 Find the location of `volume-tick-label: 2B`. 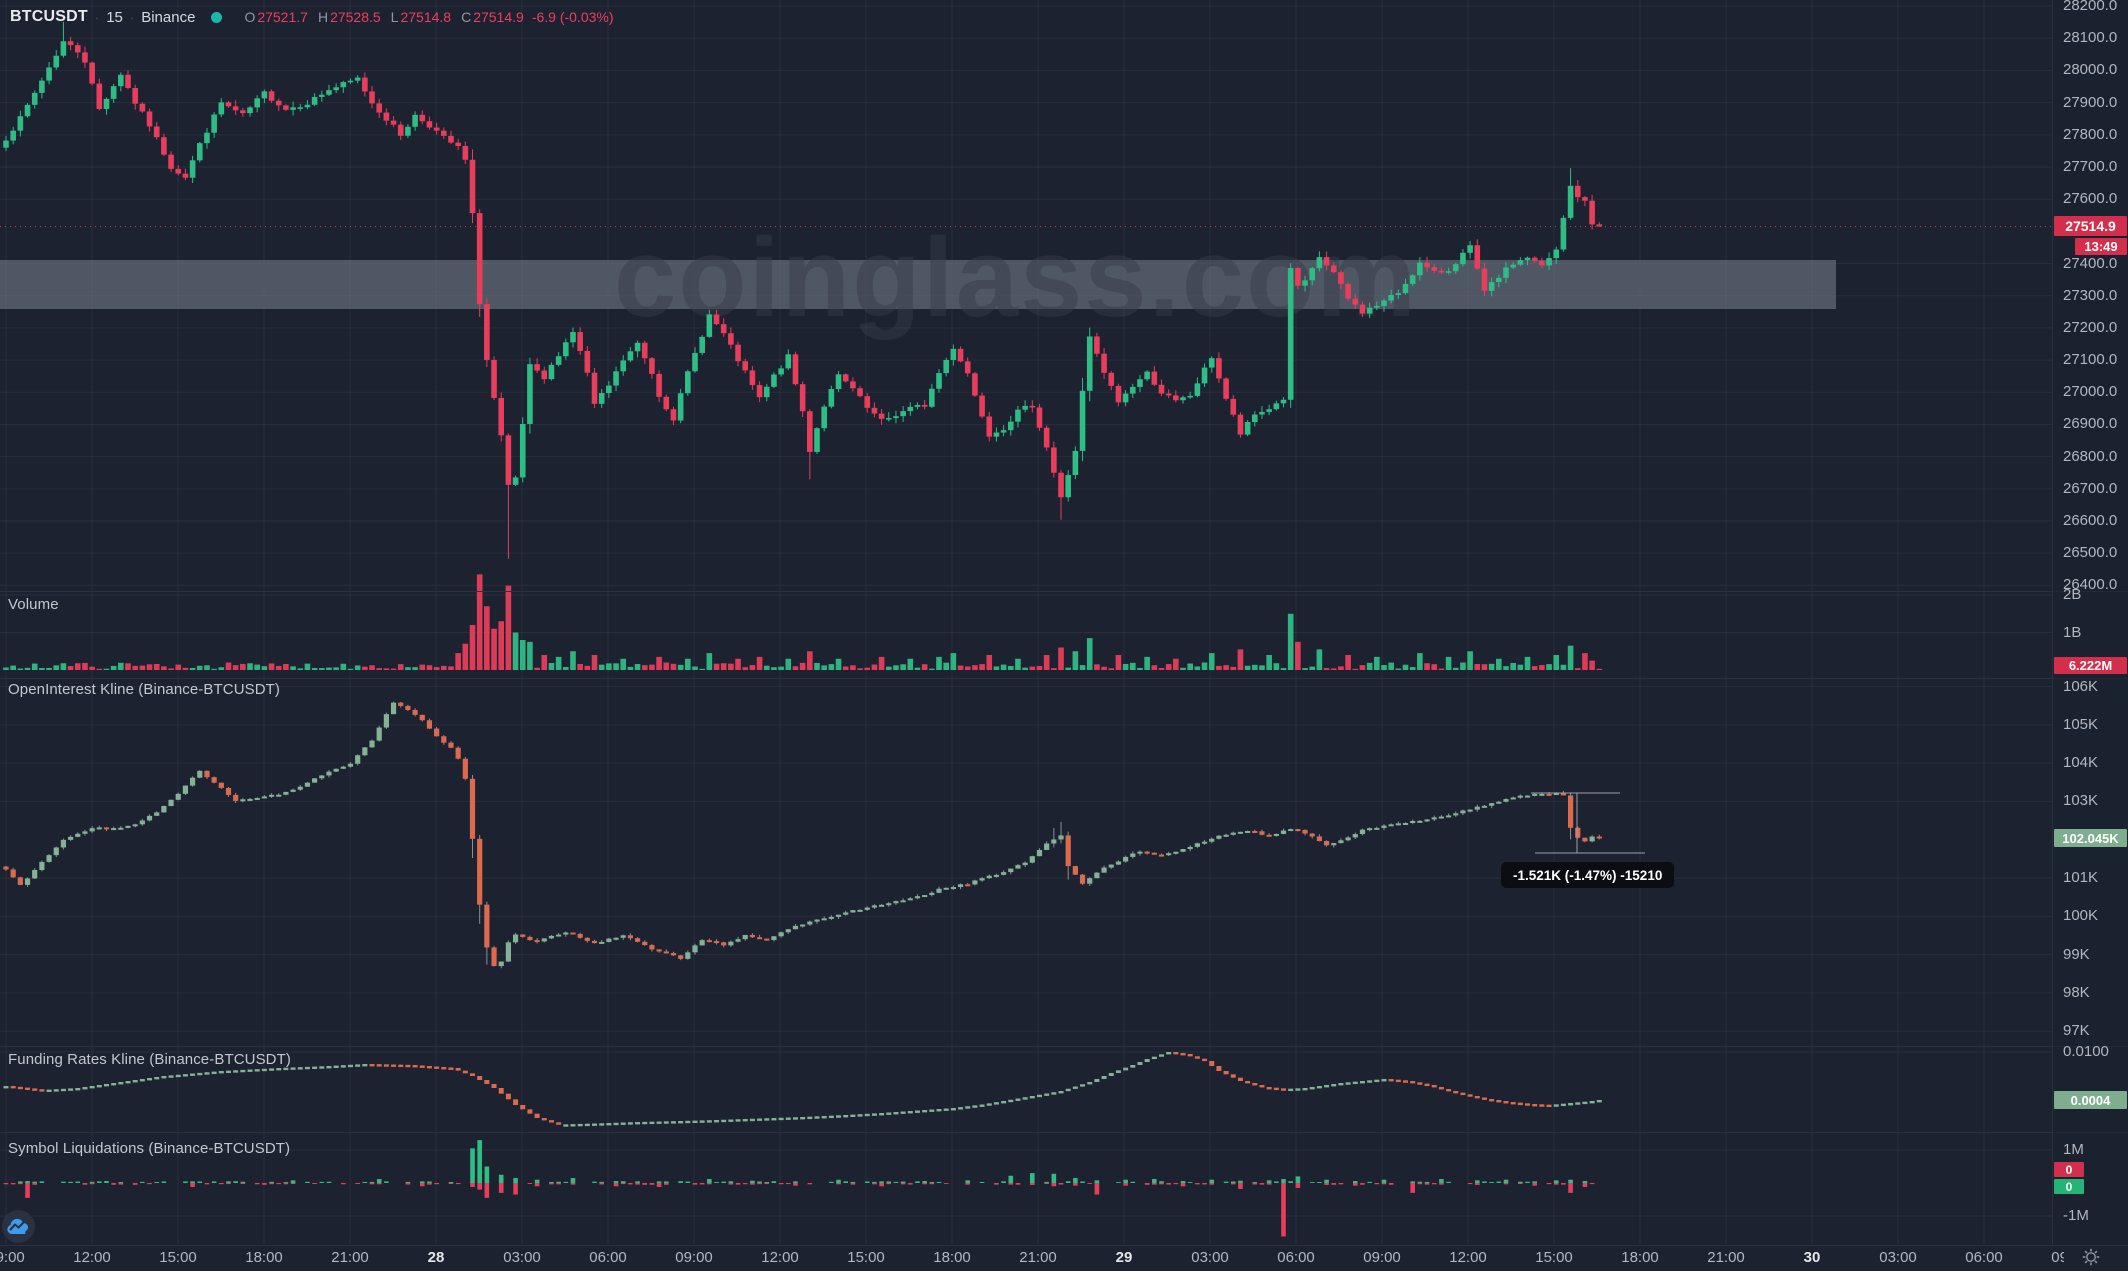

volume-tick-label: 2B is located at coordinates (2072, 594).